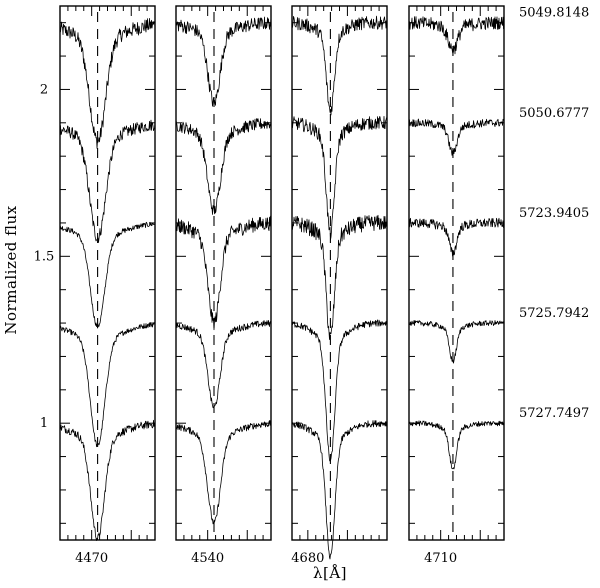 Image resolution: width=600 pixels, height=588 pixels. What do you see at coordinates (44, 89) in the screenshot?
I see `y-tick-label: 2` at bounding box center [44, 89].